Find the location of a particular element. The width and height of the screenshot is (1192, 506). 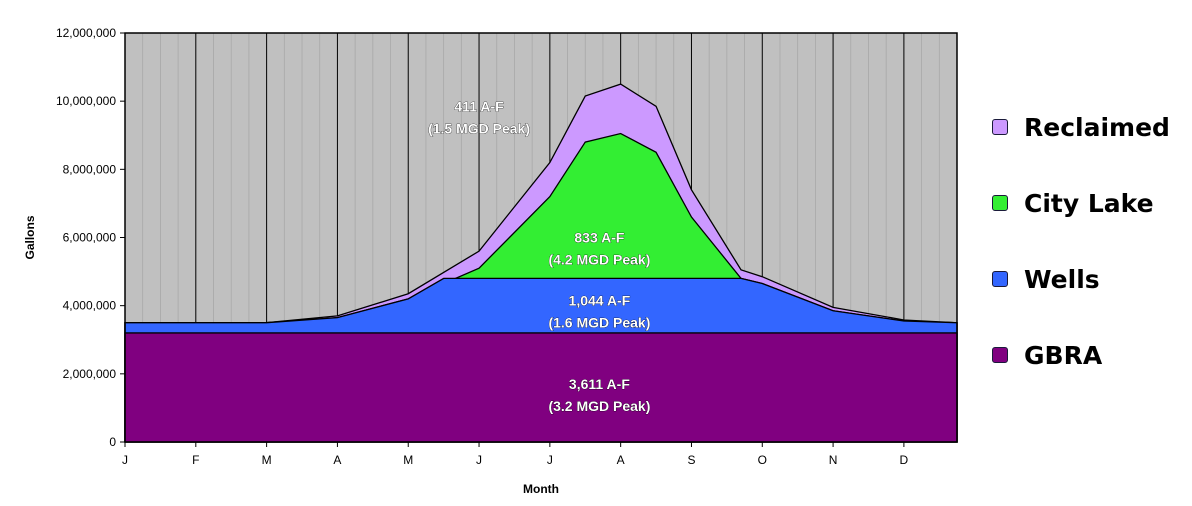

area-annotation-line: 1,044 A-F is located at coordinates (600, 301).